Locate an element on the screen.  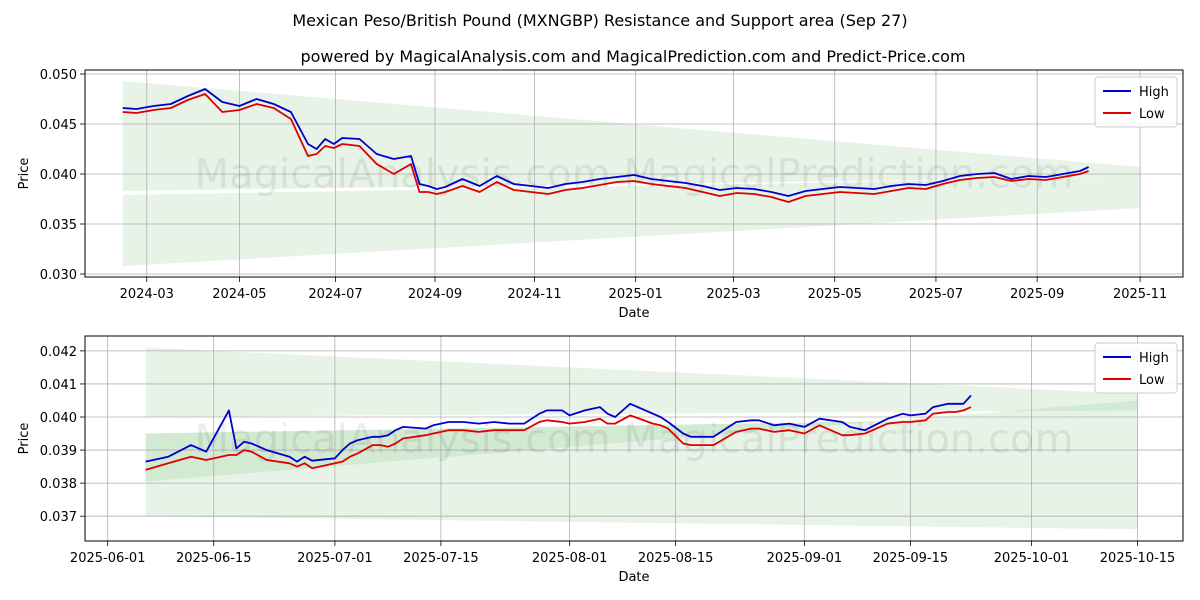
x-tick-label: 2025-05 is located at coordinates (835, 294).